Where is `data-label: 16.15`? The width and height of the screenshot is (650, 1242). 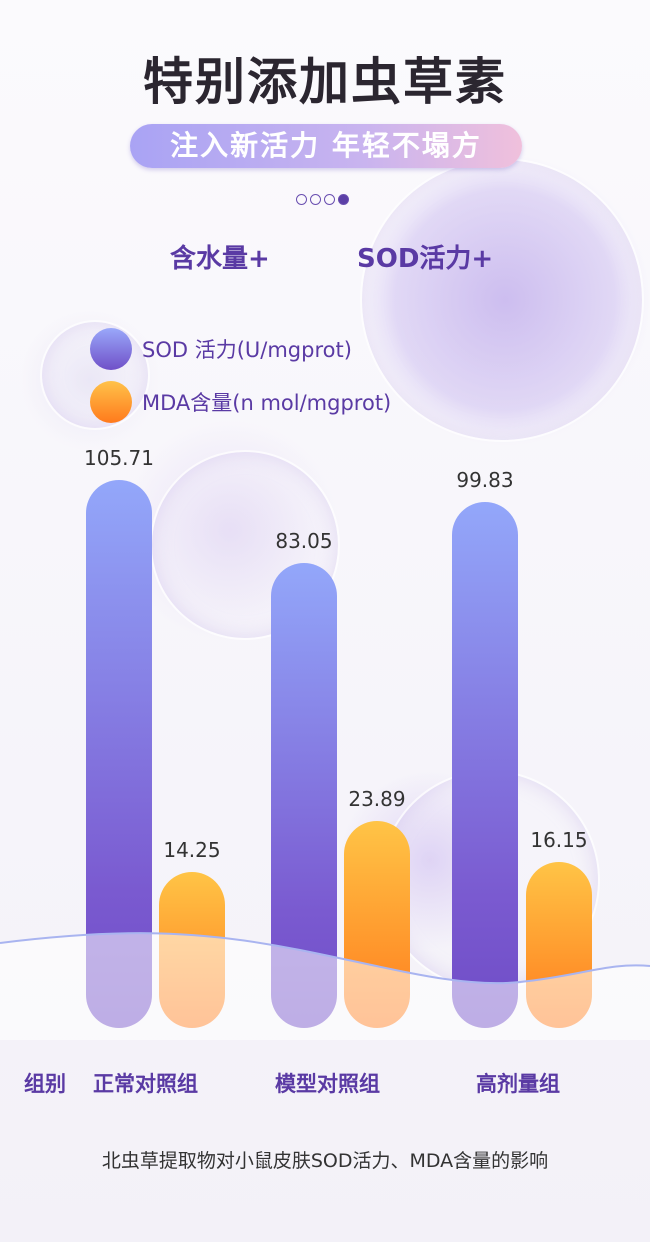
data-label: 16.15 is located at coordinates (559, 840).